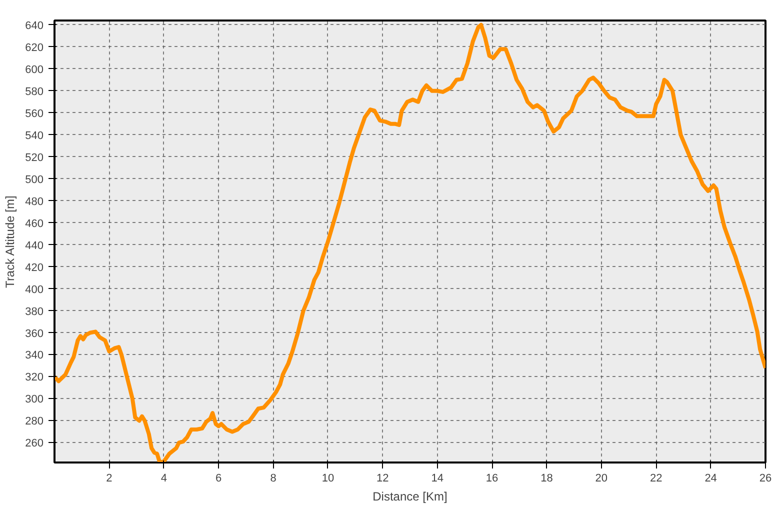 The image size is (775, 506). I want to click on y-tick-label: 340, so click(34, 356).